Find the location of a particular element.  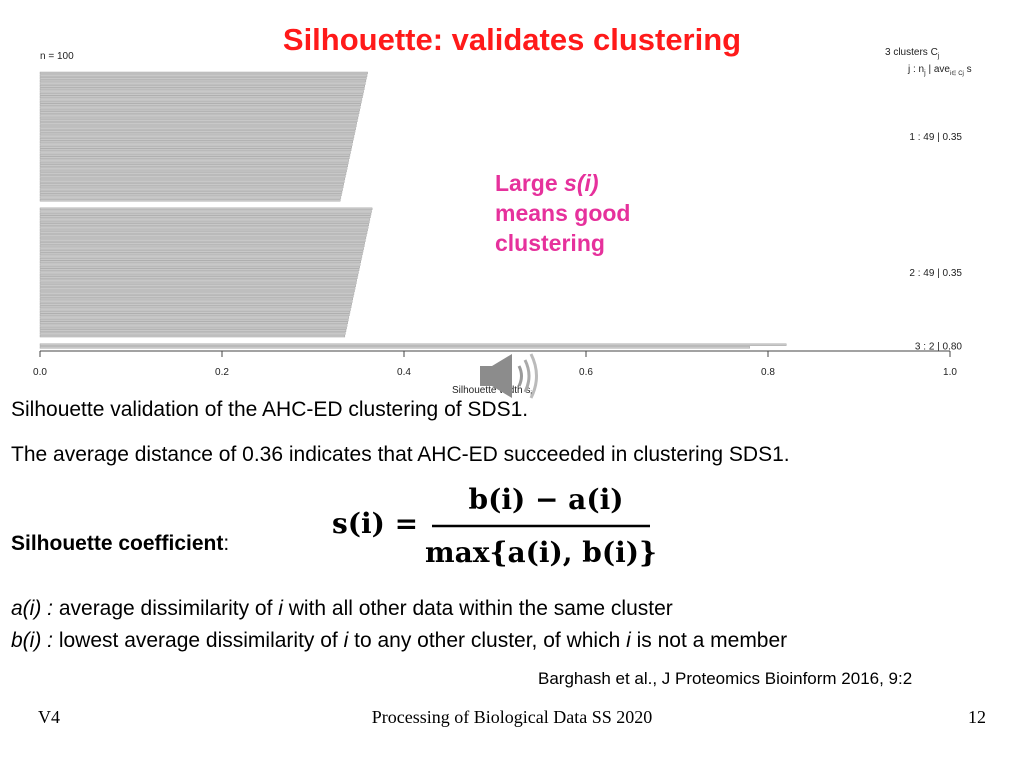

x-tick-label: 0.8 is located at coordinates (768, 372).